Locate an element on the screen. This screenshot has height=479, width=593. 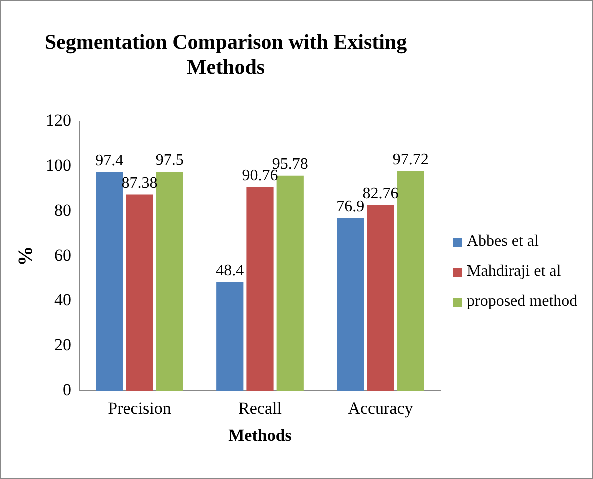
y-axis-title: % is located at coordinates (26, 256).